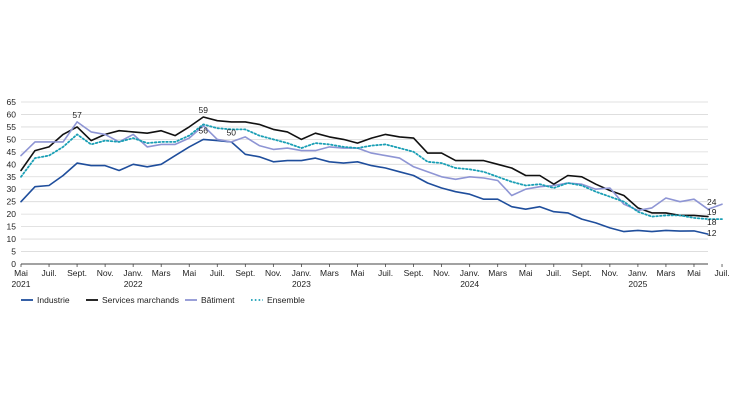 Image resolution: width=730 pixels, height=410 pixels. What do you see at coordinates (77, 115) in the screenshot?
I see `annotation-label: 57` at bounding box center [77, 115].